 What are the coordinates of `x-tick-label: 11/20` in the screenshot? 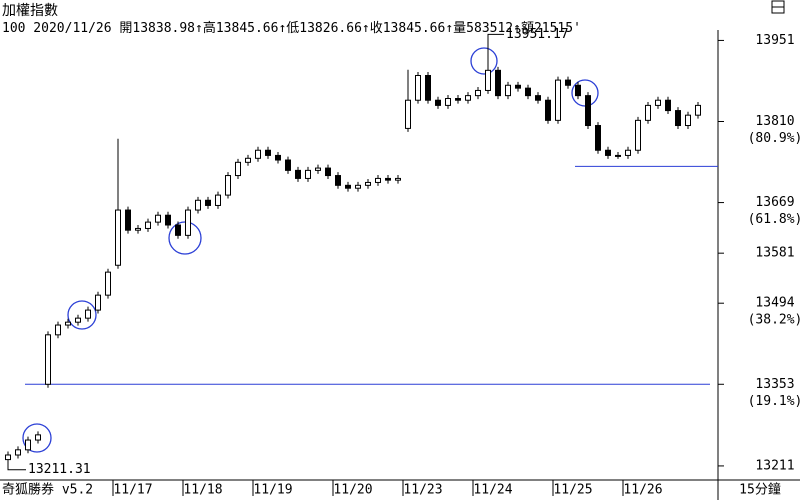 It's located at (352, 490).